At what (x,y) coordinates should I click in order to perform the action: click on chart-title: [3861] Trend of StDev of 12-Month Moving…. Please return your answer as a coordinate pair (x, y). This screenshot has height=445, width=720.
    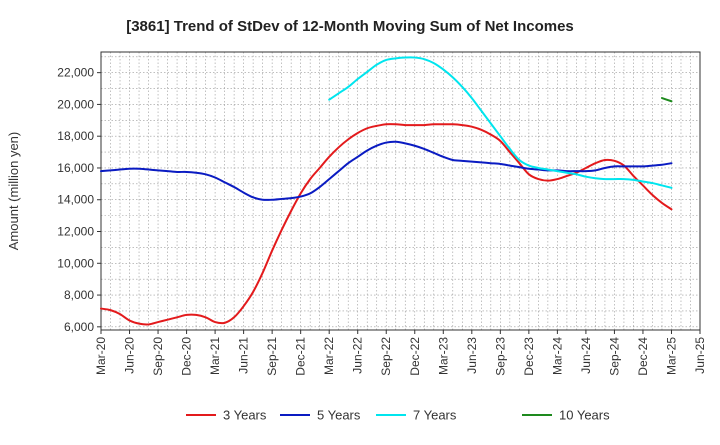
    Looking at the image, I should click on (350, 26).